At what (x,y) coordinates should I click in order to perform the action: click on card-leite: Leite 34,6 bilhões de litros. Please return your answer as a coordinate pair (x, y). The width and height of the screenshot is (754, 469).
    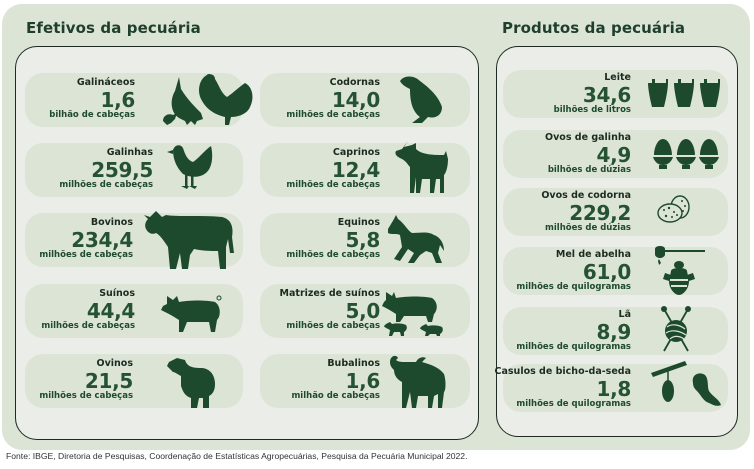
    Looking at the image, I should click on (615, 94).